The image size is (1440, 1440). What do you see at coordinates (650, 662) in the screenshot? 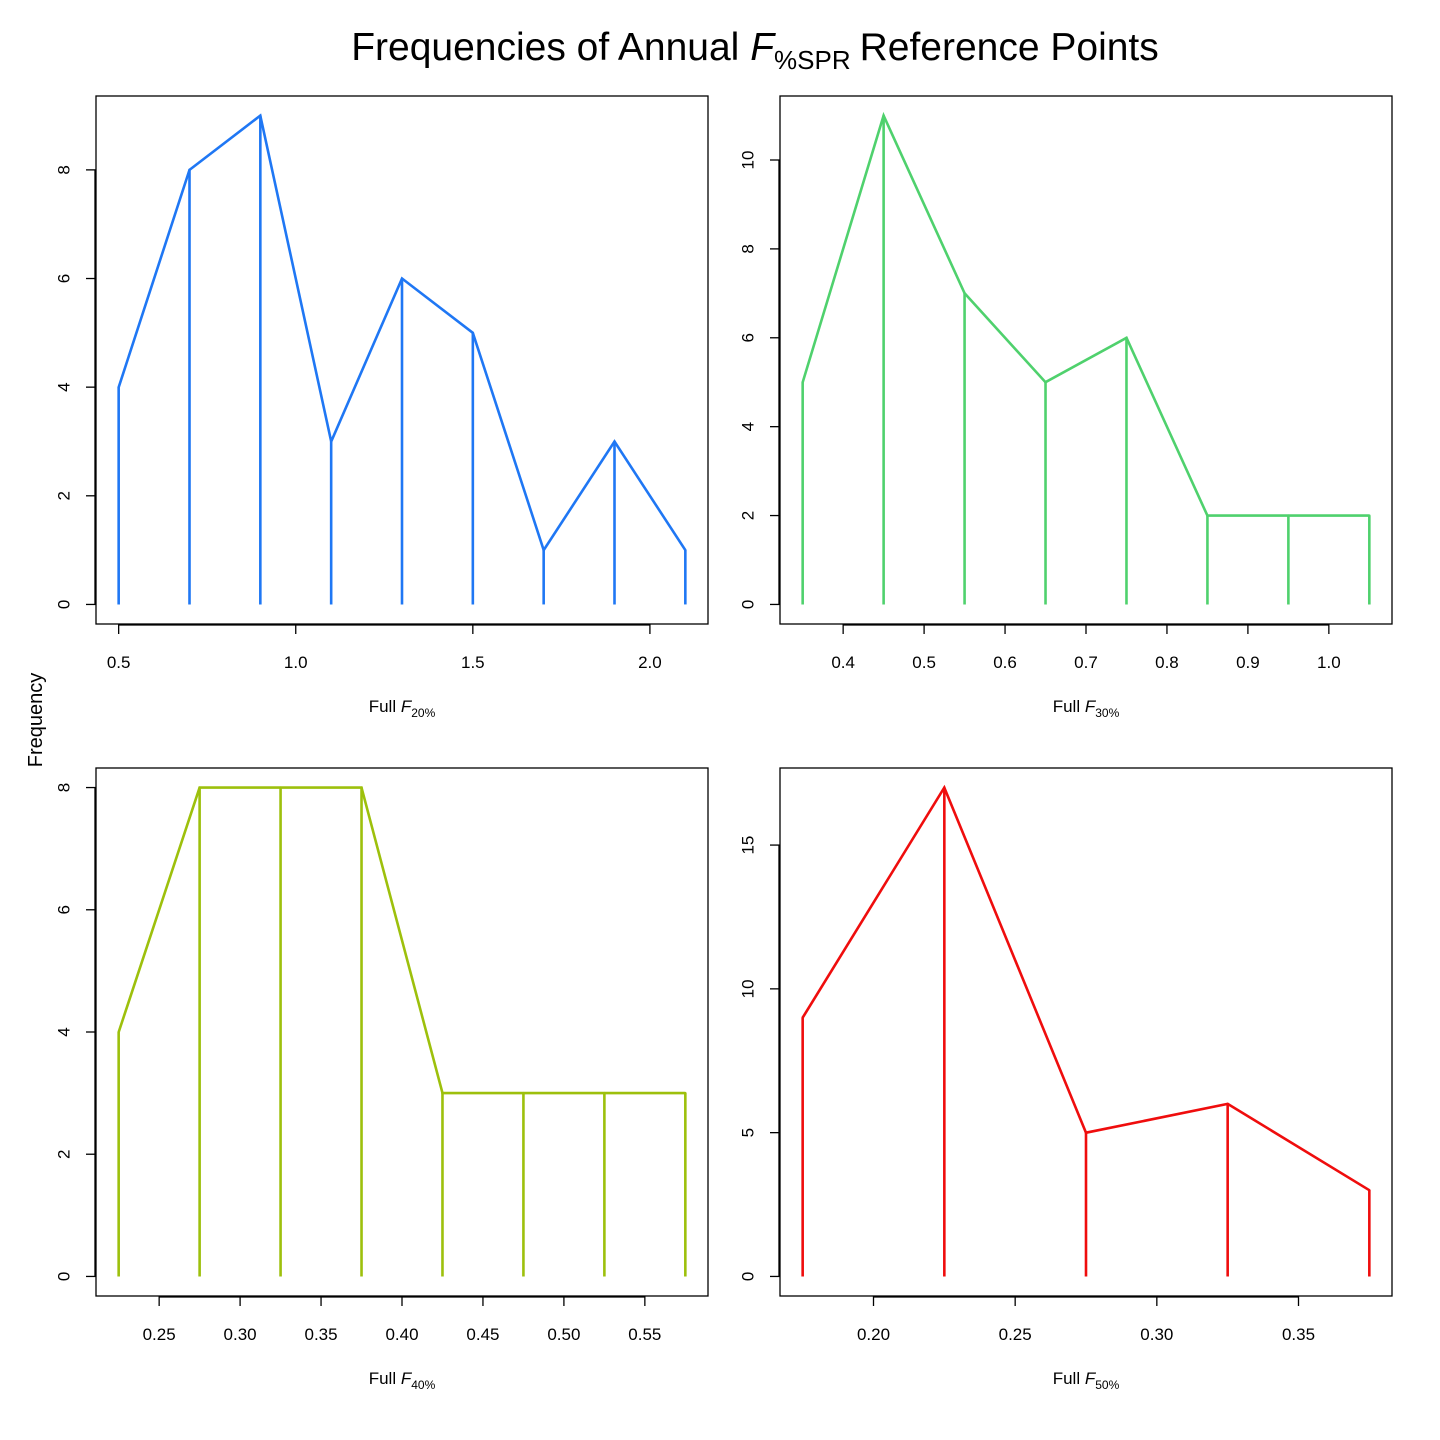
I see `x-tick-label: 2.0` at bounding box center [650, 662].